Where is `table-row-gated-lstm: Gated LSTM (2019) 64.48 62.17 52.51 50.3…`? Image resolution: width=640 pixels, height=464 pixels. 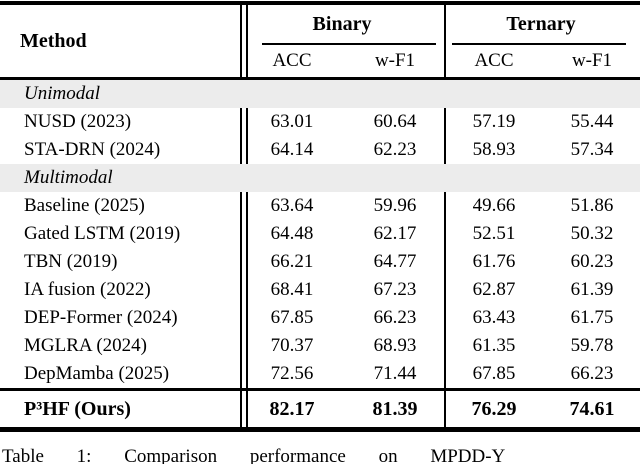 table-row-gated-lstm: Gated LSTM (2019) 64.48 62.17 52.51 50.3… is located at coordinates (320, 234).